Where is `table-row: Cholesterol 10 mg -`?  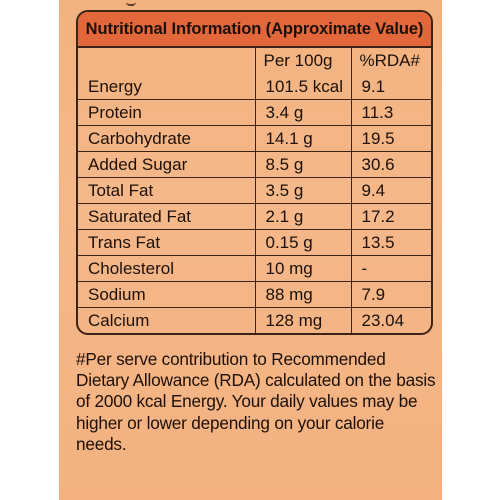 table-row: Cholesterol 10 mg - is located at coordinates (254, 268).